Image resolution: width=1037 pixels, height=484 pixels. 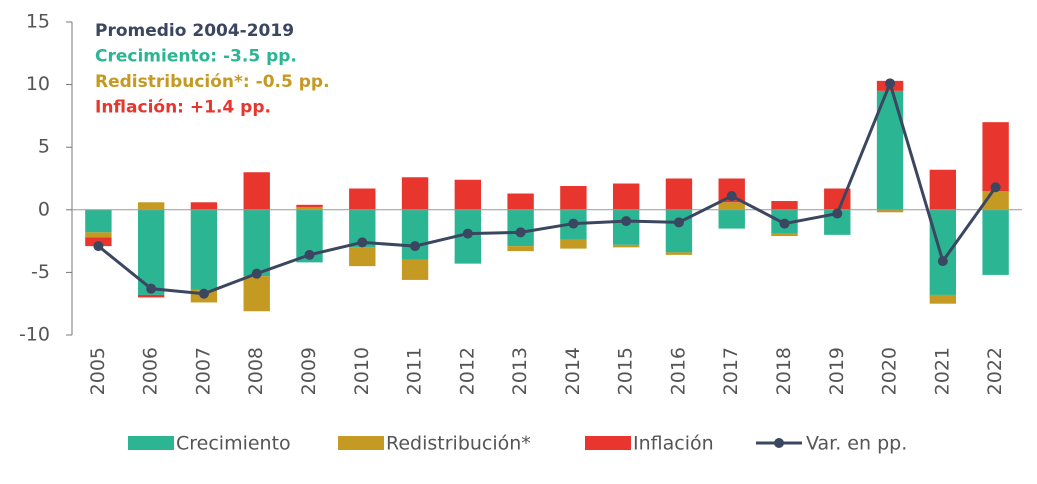 What do you see at coordinates (779, 443) in the screenshot?
I see `legend-dot` at bounding box center [779, 443].